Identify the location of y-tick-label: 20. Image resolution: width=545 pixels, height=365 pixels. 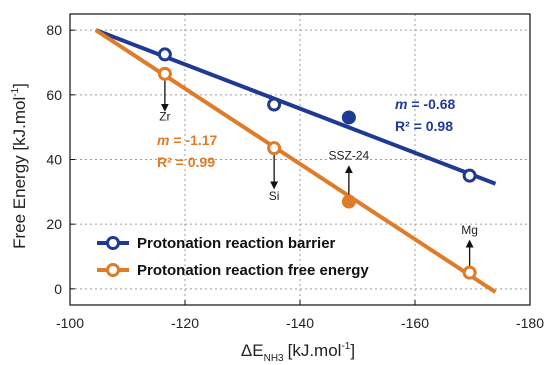
(54, 224).